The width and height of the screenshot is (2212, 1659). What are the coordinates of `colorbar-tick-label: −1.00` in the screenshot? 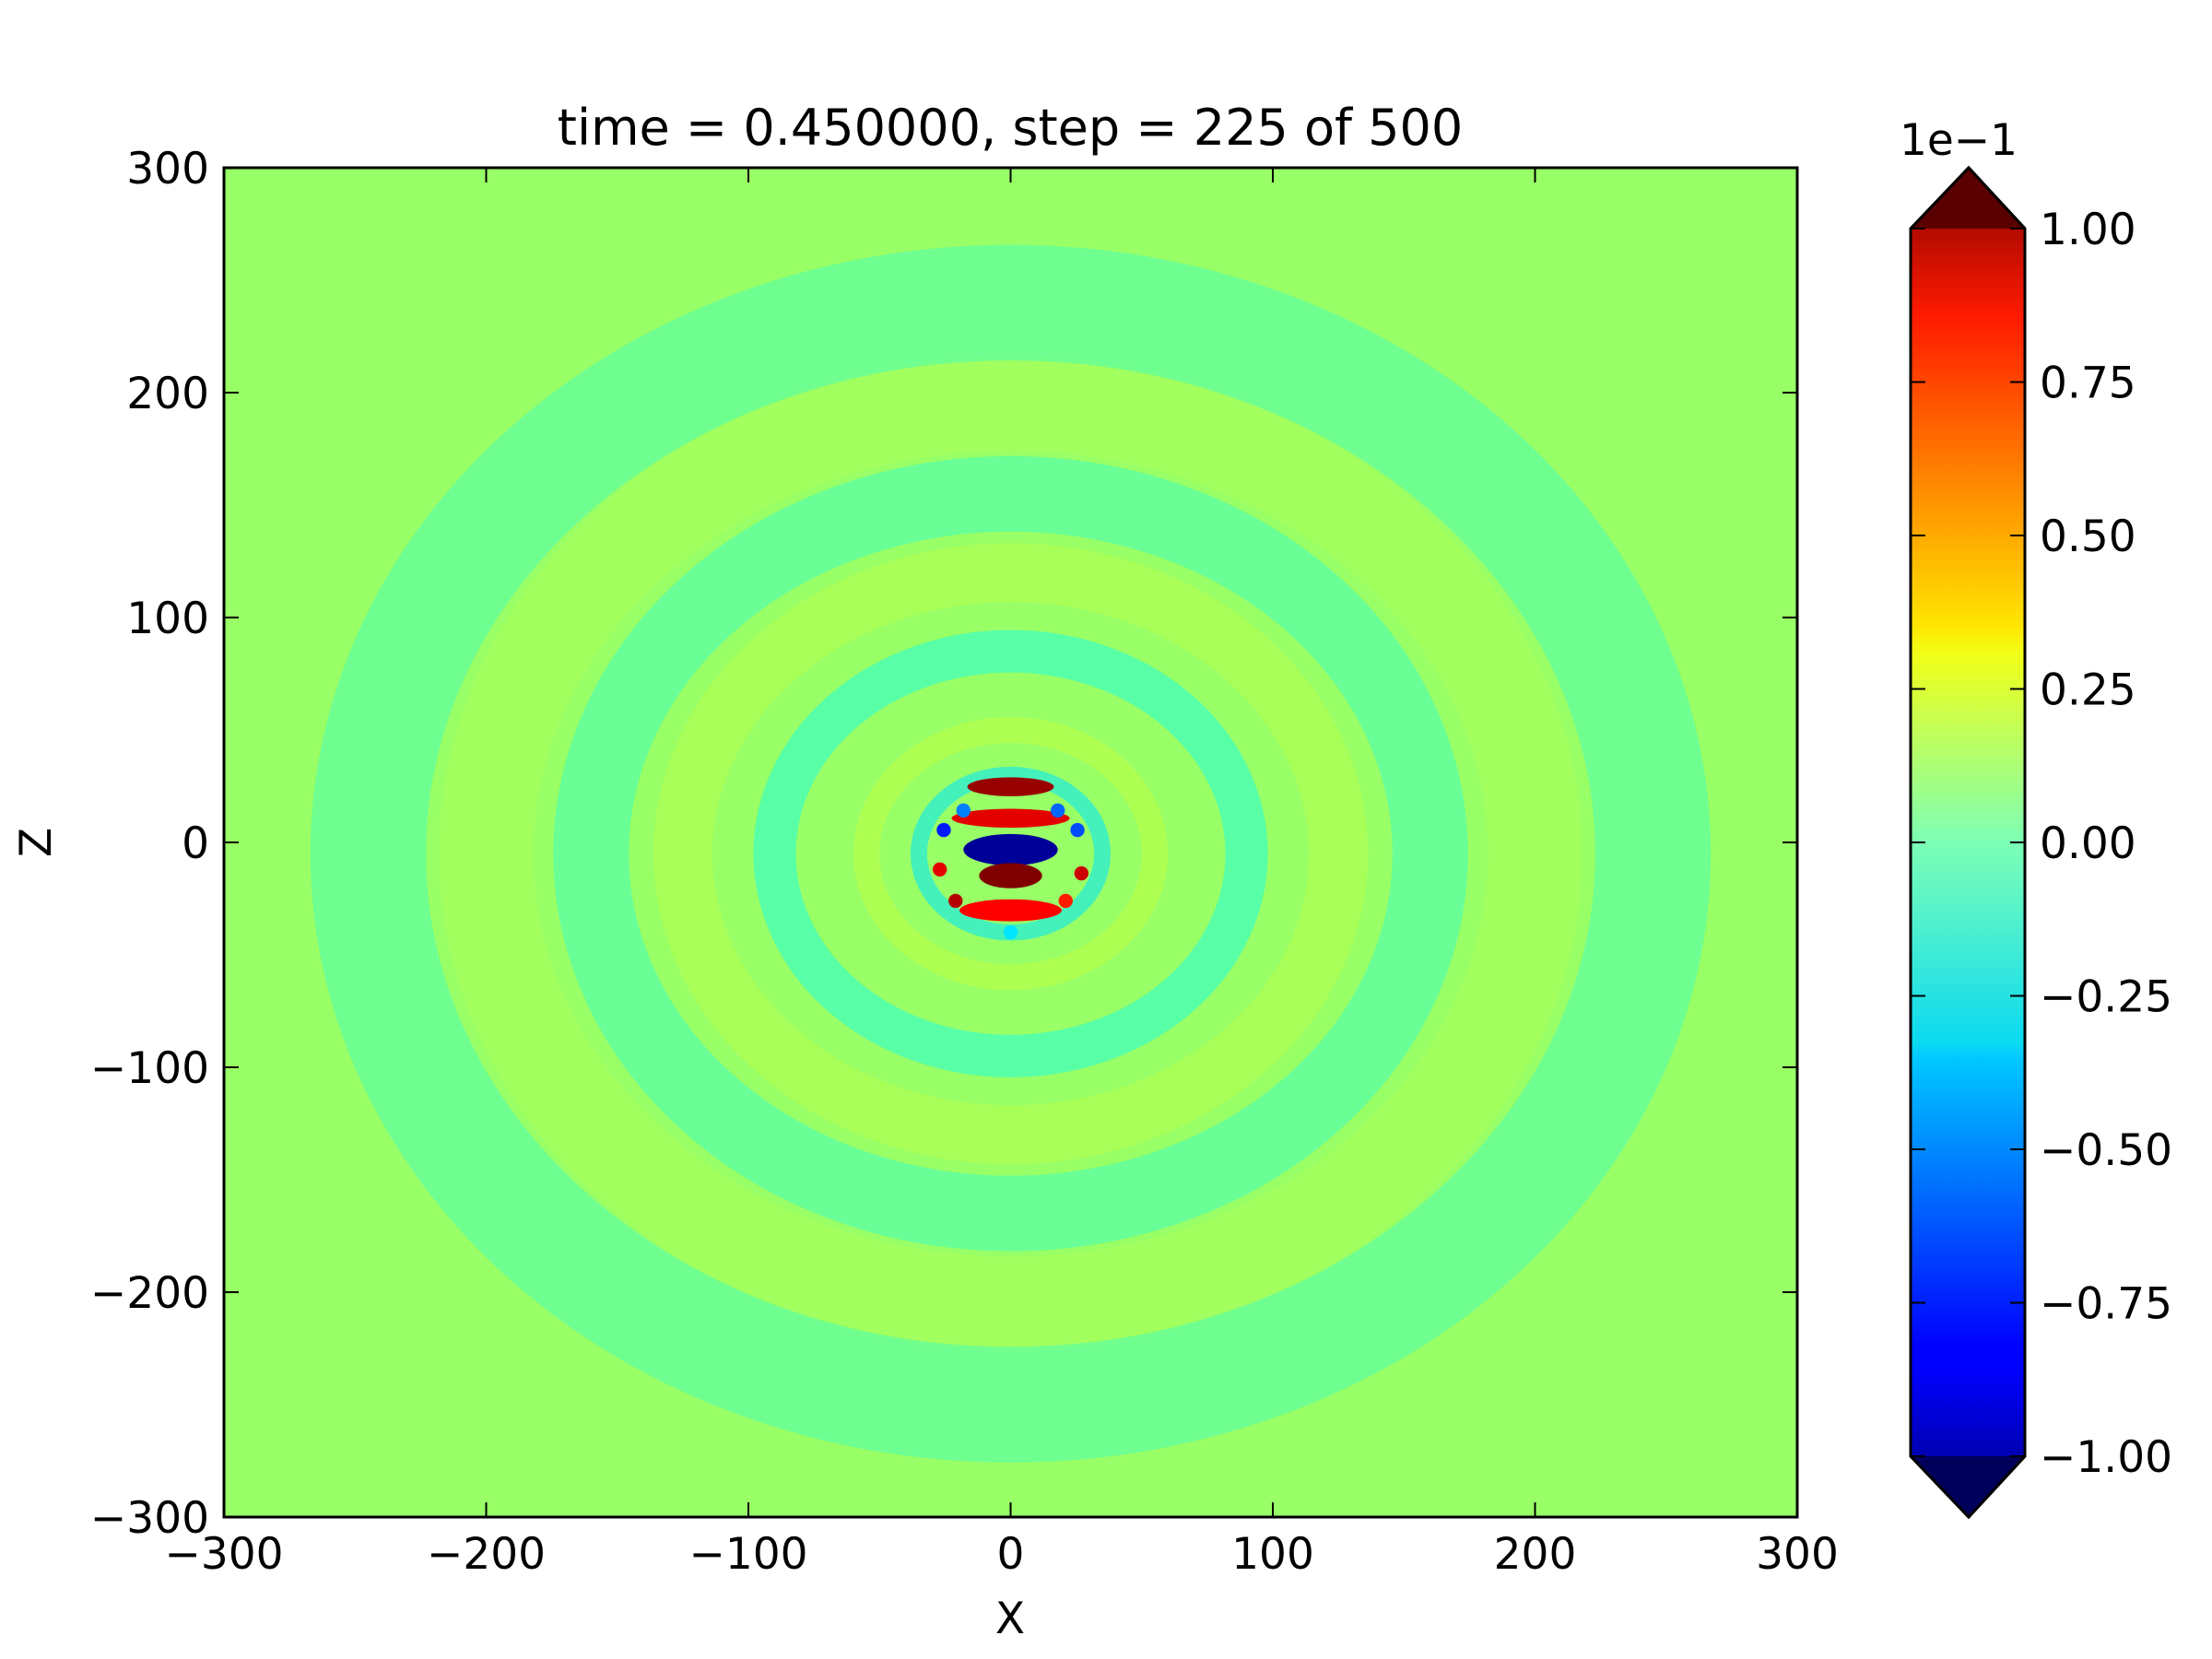 It's located at (2106, 1457).